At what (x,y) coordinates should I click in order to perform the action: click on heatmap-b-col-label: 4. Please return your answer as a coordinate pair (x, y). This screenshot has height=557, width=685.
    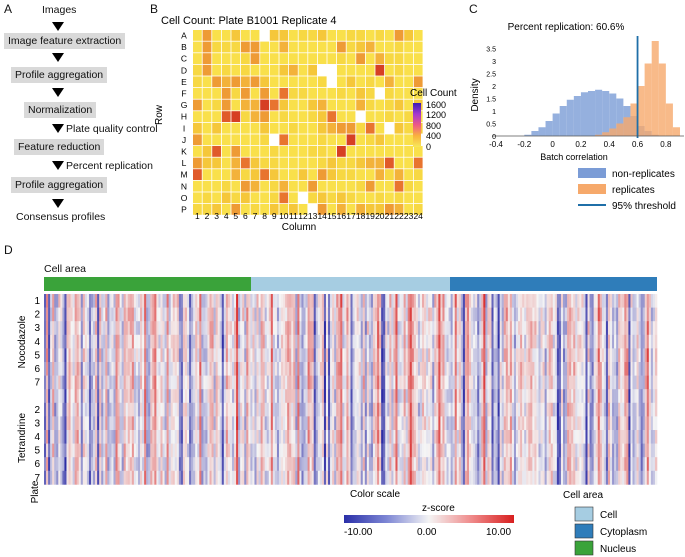
    Looking at the image, I should click on (226, 216).